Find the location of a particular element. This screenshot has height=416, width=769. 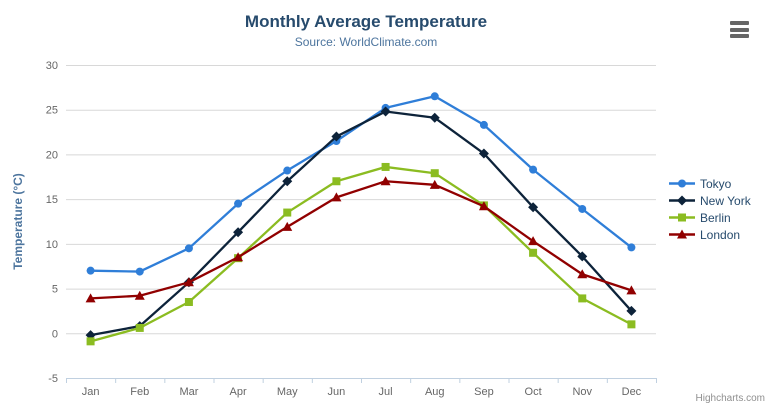

x-axis-label: Aug is located at coordinates (435, 392).